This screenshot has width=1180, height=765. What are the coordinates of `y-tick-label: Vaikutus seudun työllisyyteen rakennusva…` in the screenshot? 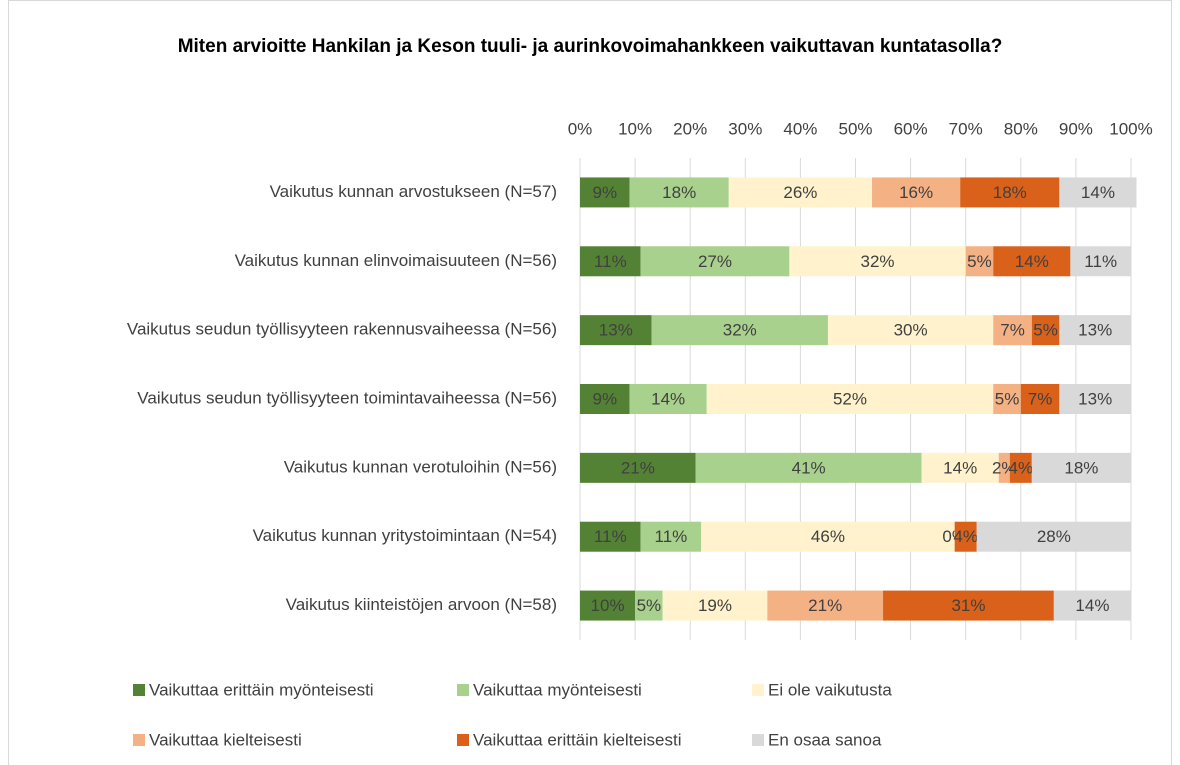 It's located at (342, 329).